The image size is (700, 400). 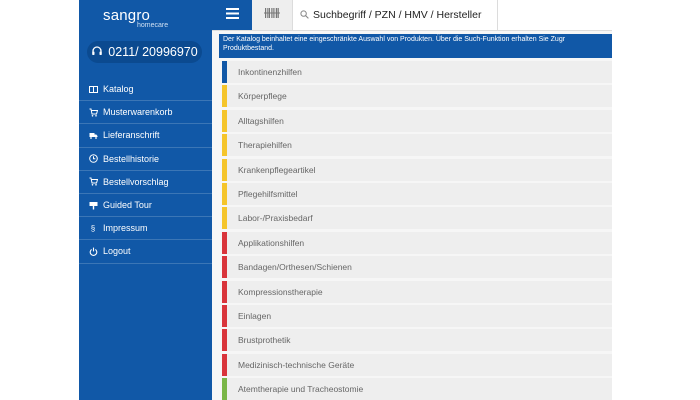 I want to click on category-label: Bandagen/Orthesen/Schienen, so click(x=295, y=267).